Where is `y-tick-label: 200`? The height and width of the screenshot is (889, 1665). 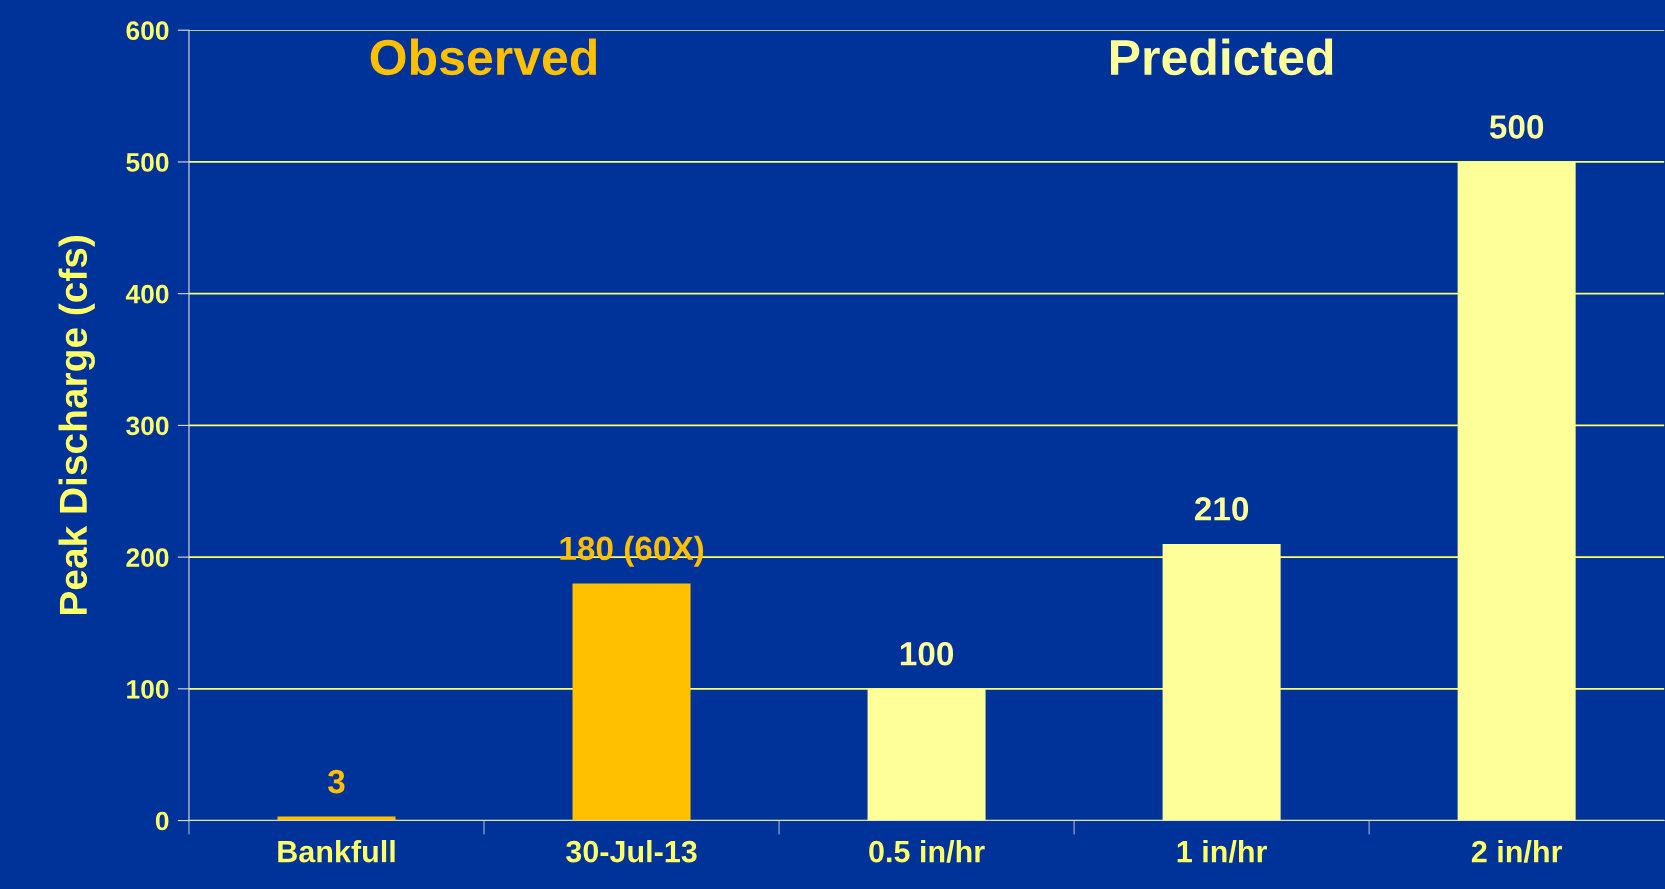
y-tick-label: 200 is located at coordinates (147, 557).